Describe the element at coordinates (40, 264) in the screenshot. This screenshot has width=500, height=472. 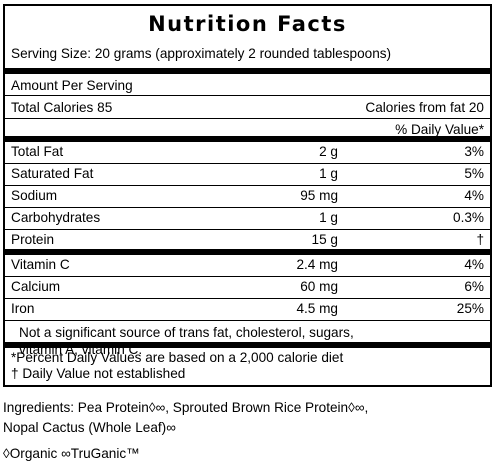
I see `nutrient-name: Vitamin C` at that location.